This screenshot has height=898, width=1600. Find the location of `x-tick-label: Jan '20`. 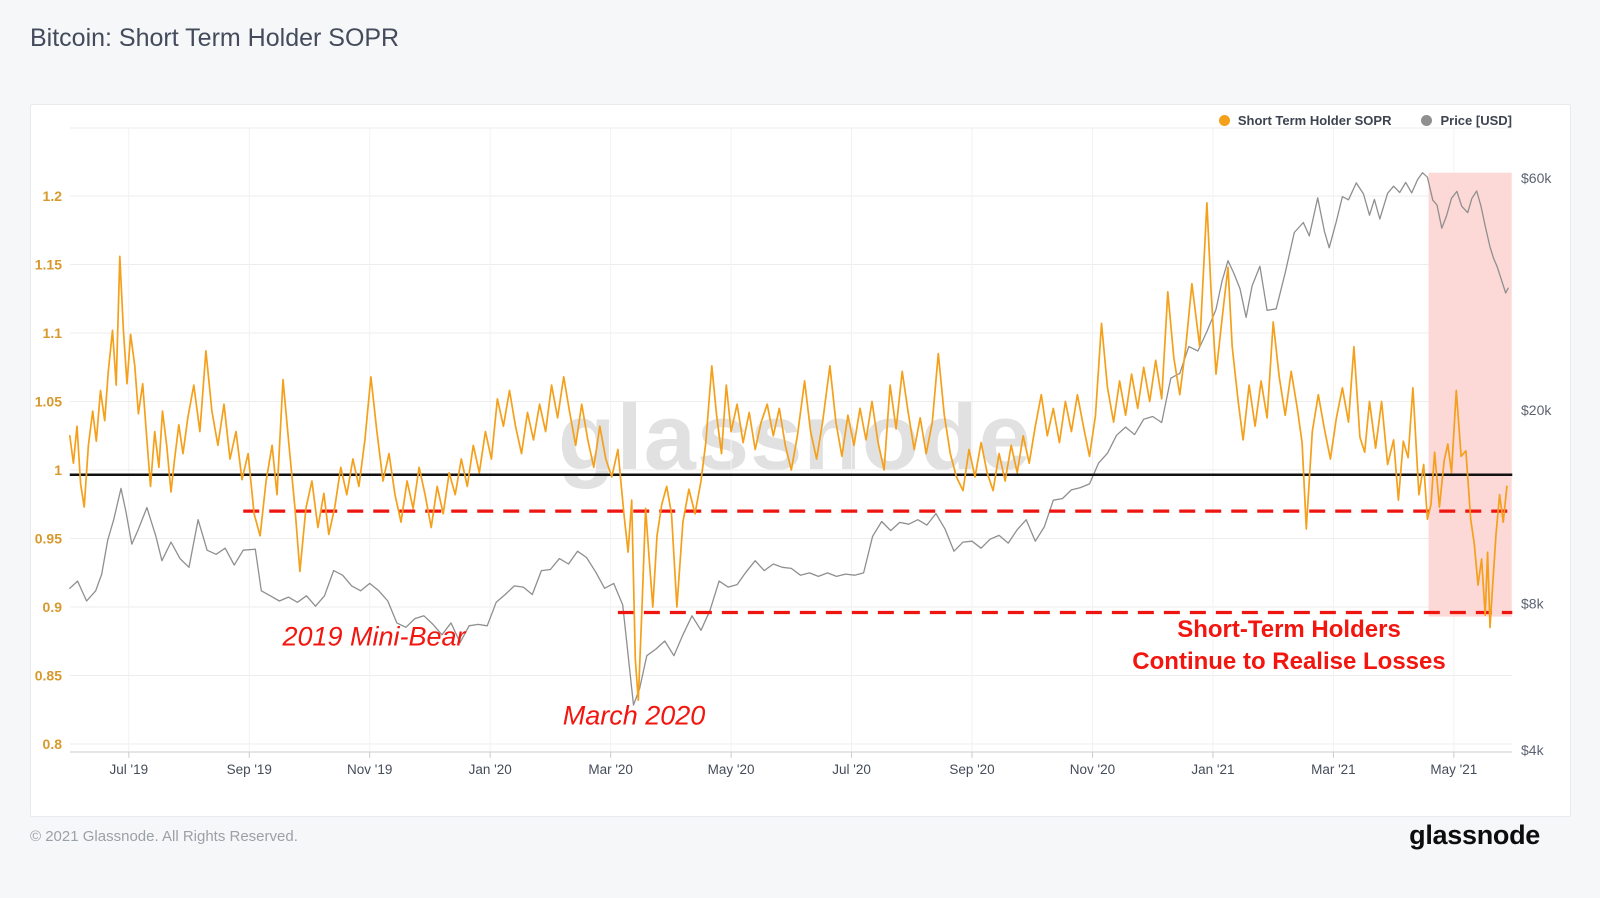

x-tick-label: Jan '20 is located at coordinates (490, 769).